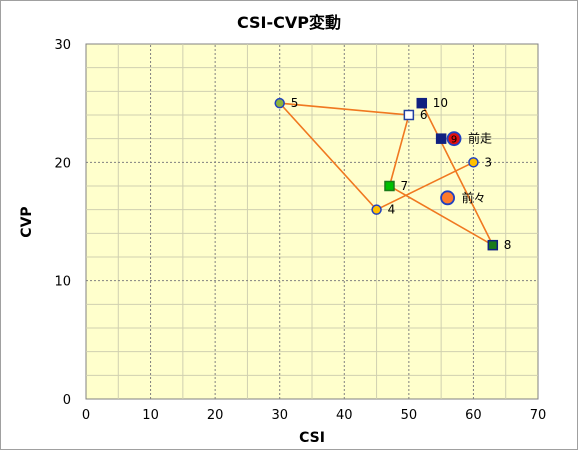  What do you see at coordinates (67, 400) in the screenshot?
I see `y-tick-label: 0` at bounding box center [67, 400].